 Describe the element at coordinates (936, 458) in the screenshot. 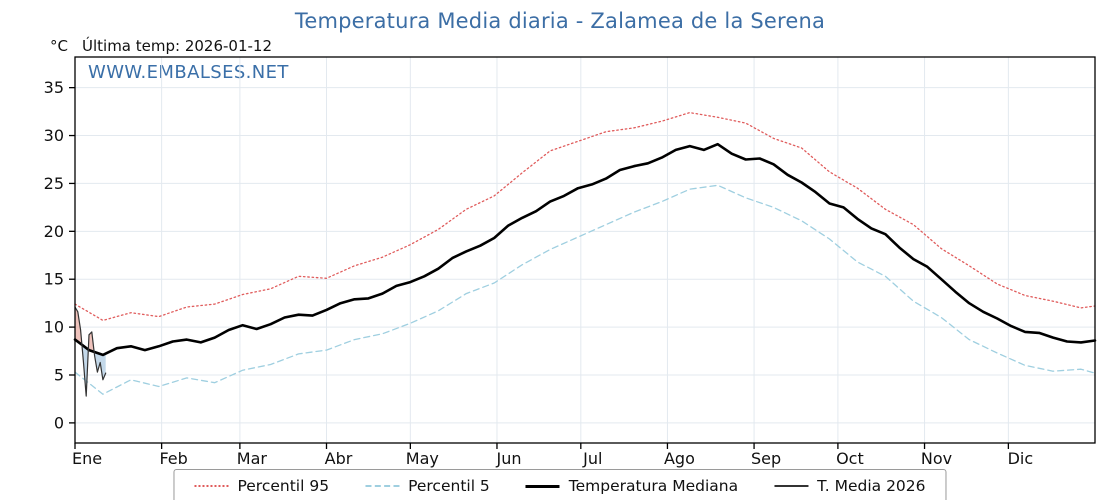

I see `svg-text: Nov` at that location.